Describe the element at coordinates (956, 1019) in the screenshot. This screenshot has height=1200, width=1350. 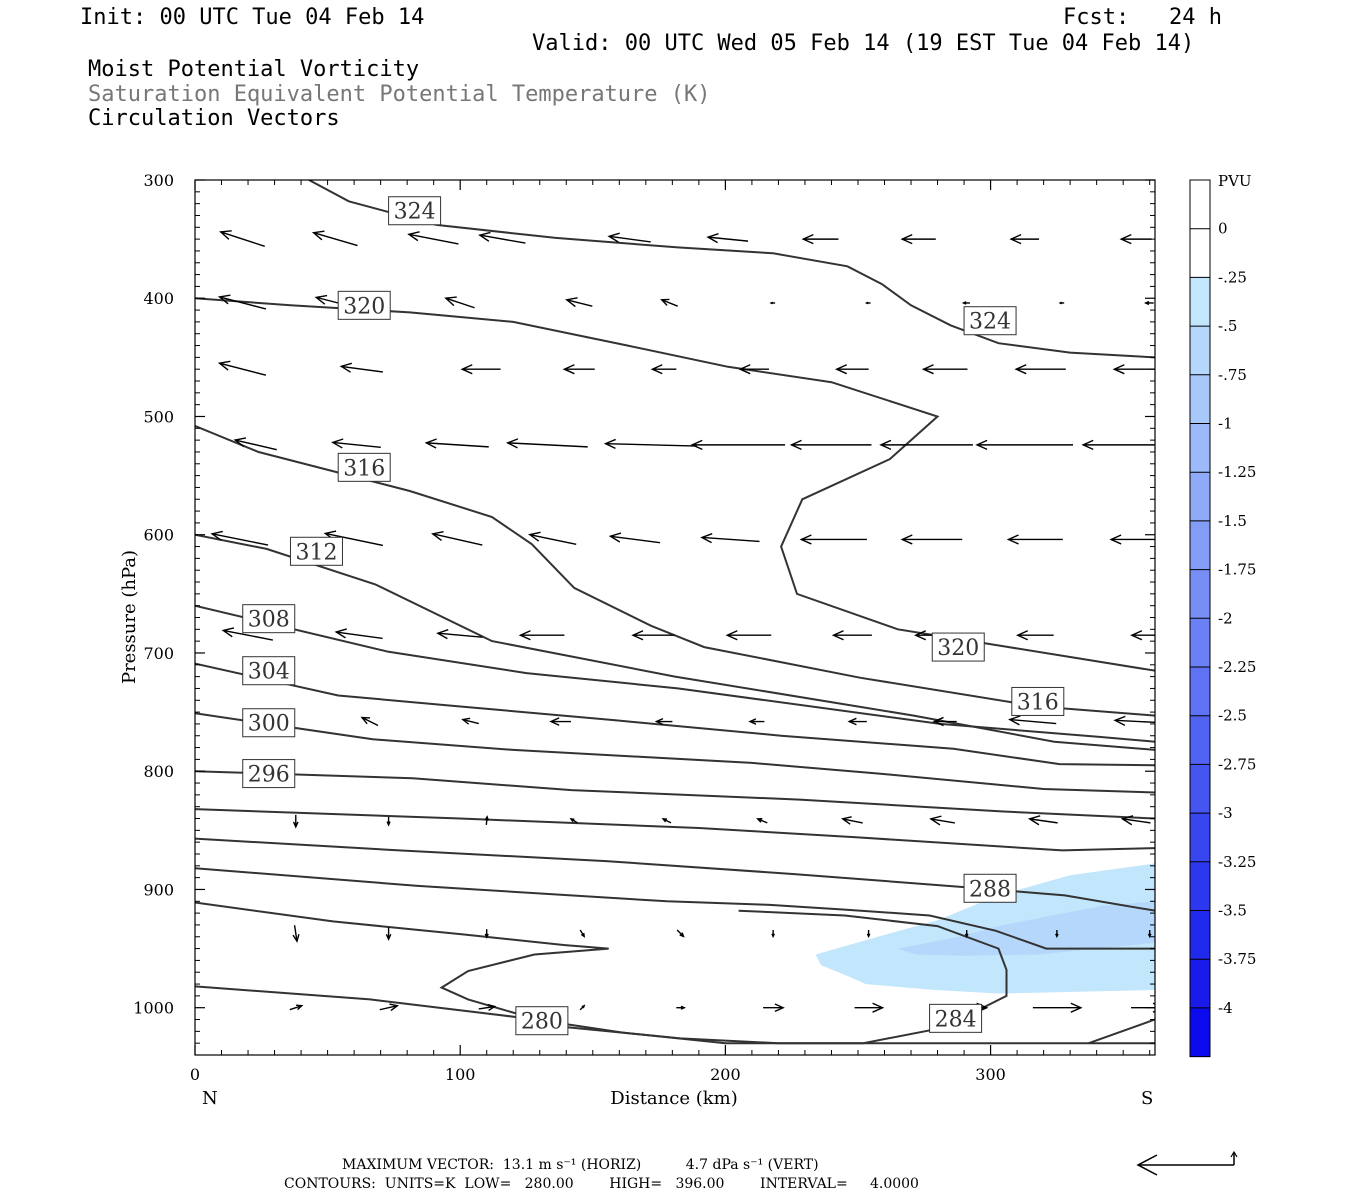
I see `contour-label-text: 284` at that location.